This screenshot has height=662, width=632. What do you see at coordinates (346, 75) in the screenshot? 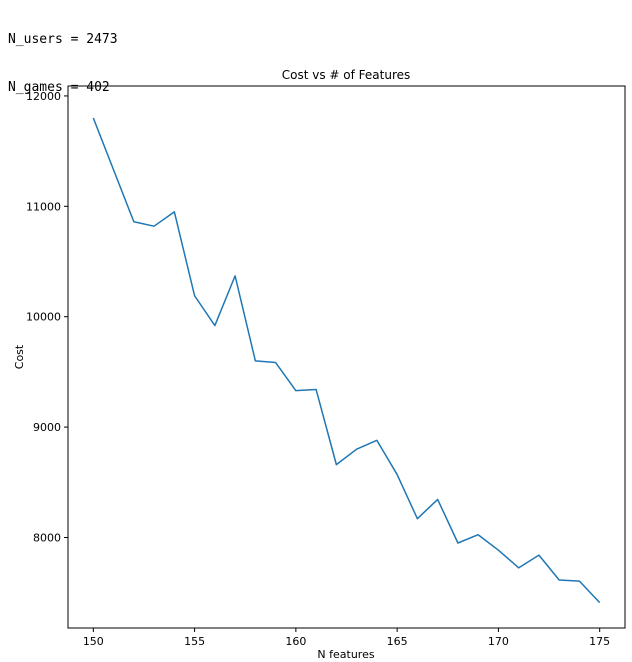
I see `chart-title: Cost vs # of Features` at bounding box center [346, 75].